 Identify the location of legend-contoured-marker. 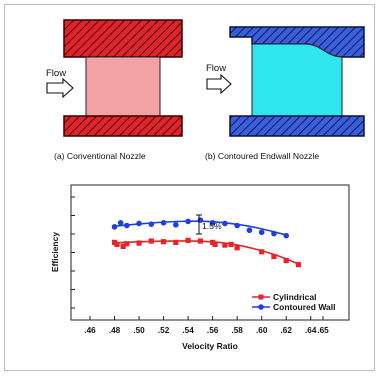
(261, 307).